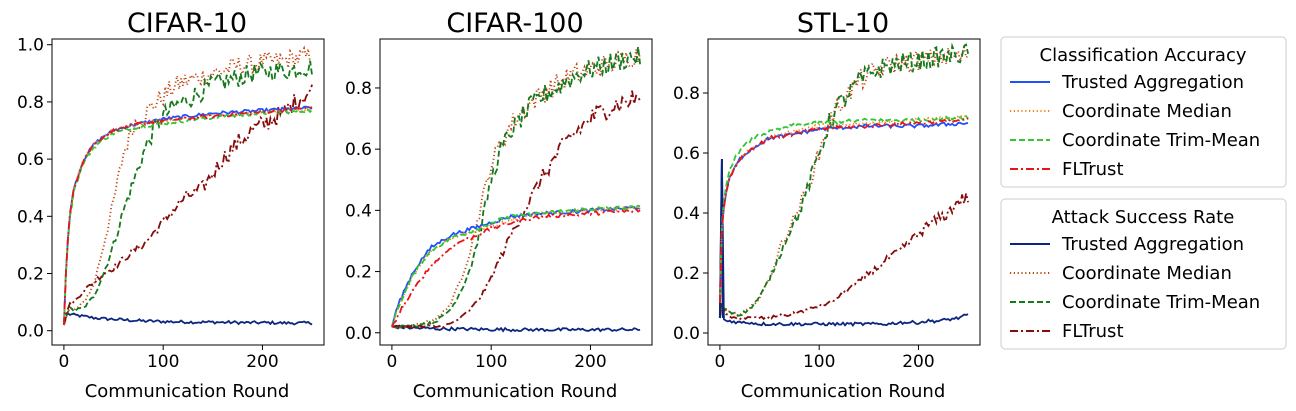 The height and width of the screenshot is (411, 1296). Describe the element at coordinates (843, 23) in the screenshot. I see `chart-title: STL-10` at that location.